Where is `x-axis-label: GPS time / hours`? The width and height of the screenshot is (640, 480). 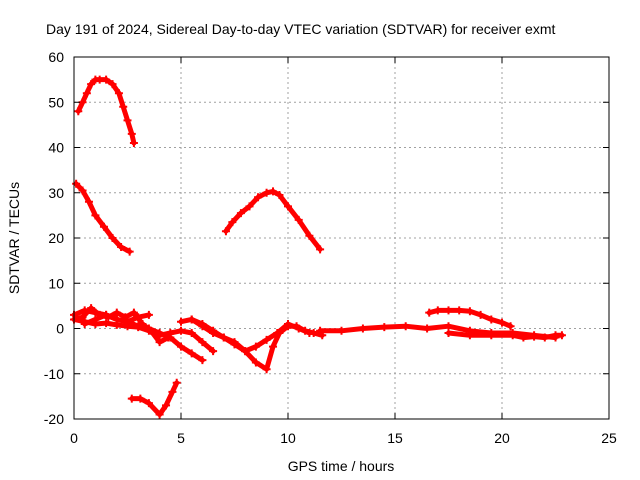
x-axis-label: GPS time / hours is located at coordinates (341, 466).